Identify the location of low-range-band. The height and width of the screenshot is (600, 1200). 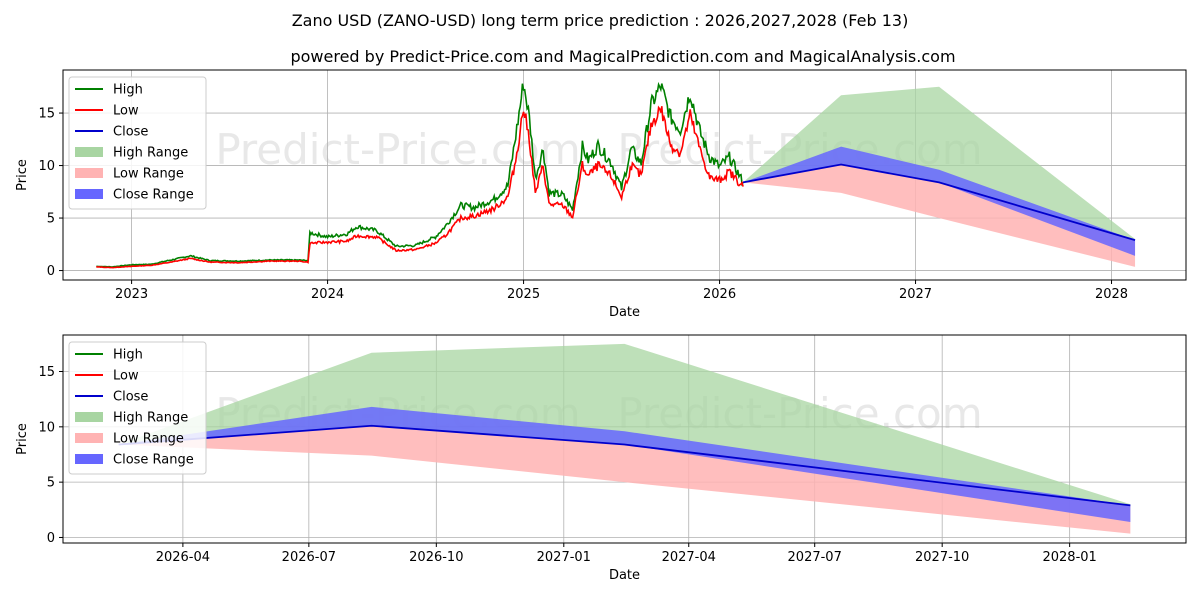
(939, 215).